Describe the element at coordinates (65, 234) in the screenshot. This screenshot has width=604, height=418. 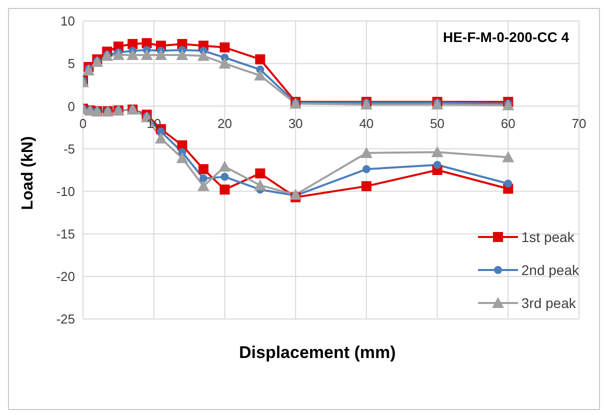
I see `y-tick-label: -15` at that location.